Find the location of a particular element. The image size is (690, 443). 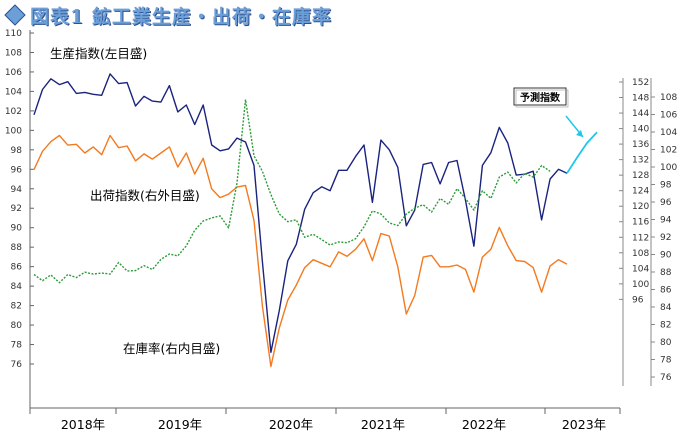

right-outer-tick-label: 144 is located at coordinates (640, 114).